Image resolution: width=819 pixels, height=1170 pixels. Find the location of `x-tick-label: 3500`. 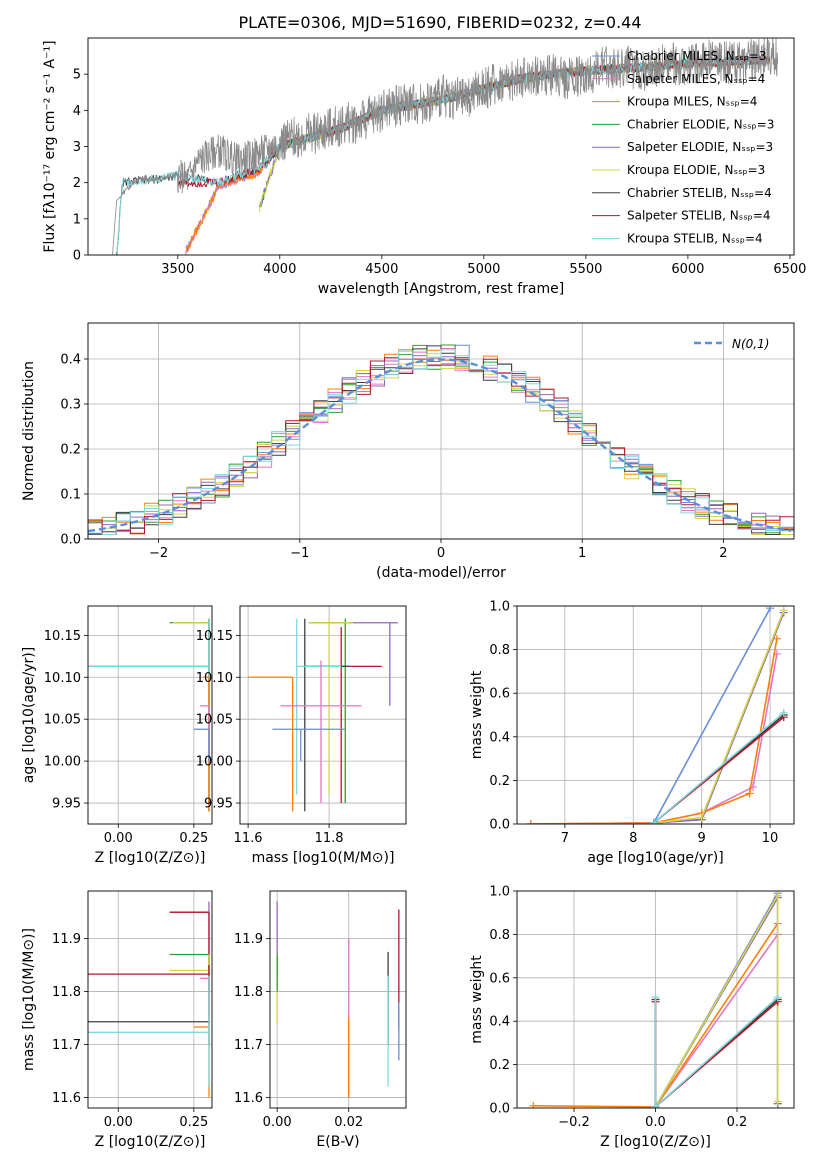

x-tick-label: 3500 is located at coordinates (177, 269).